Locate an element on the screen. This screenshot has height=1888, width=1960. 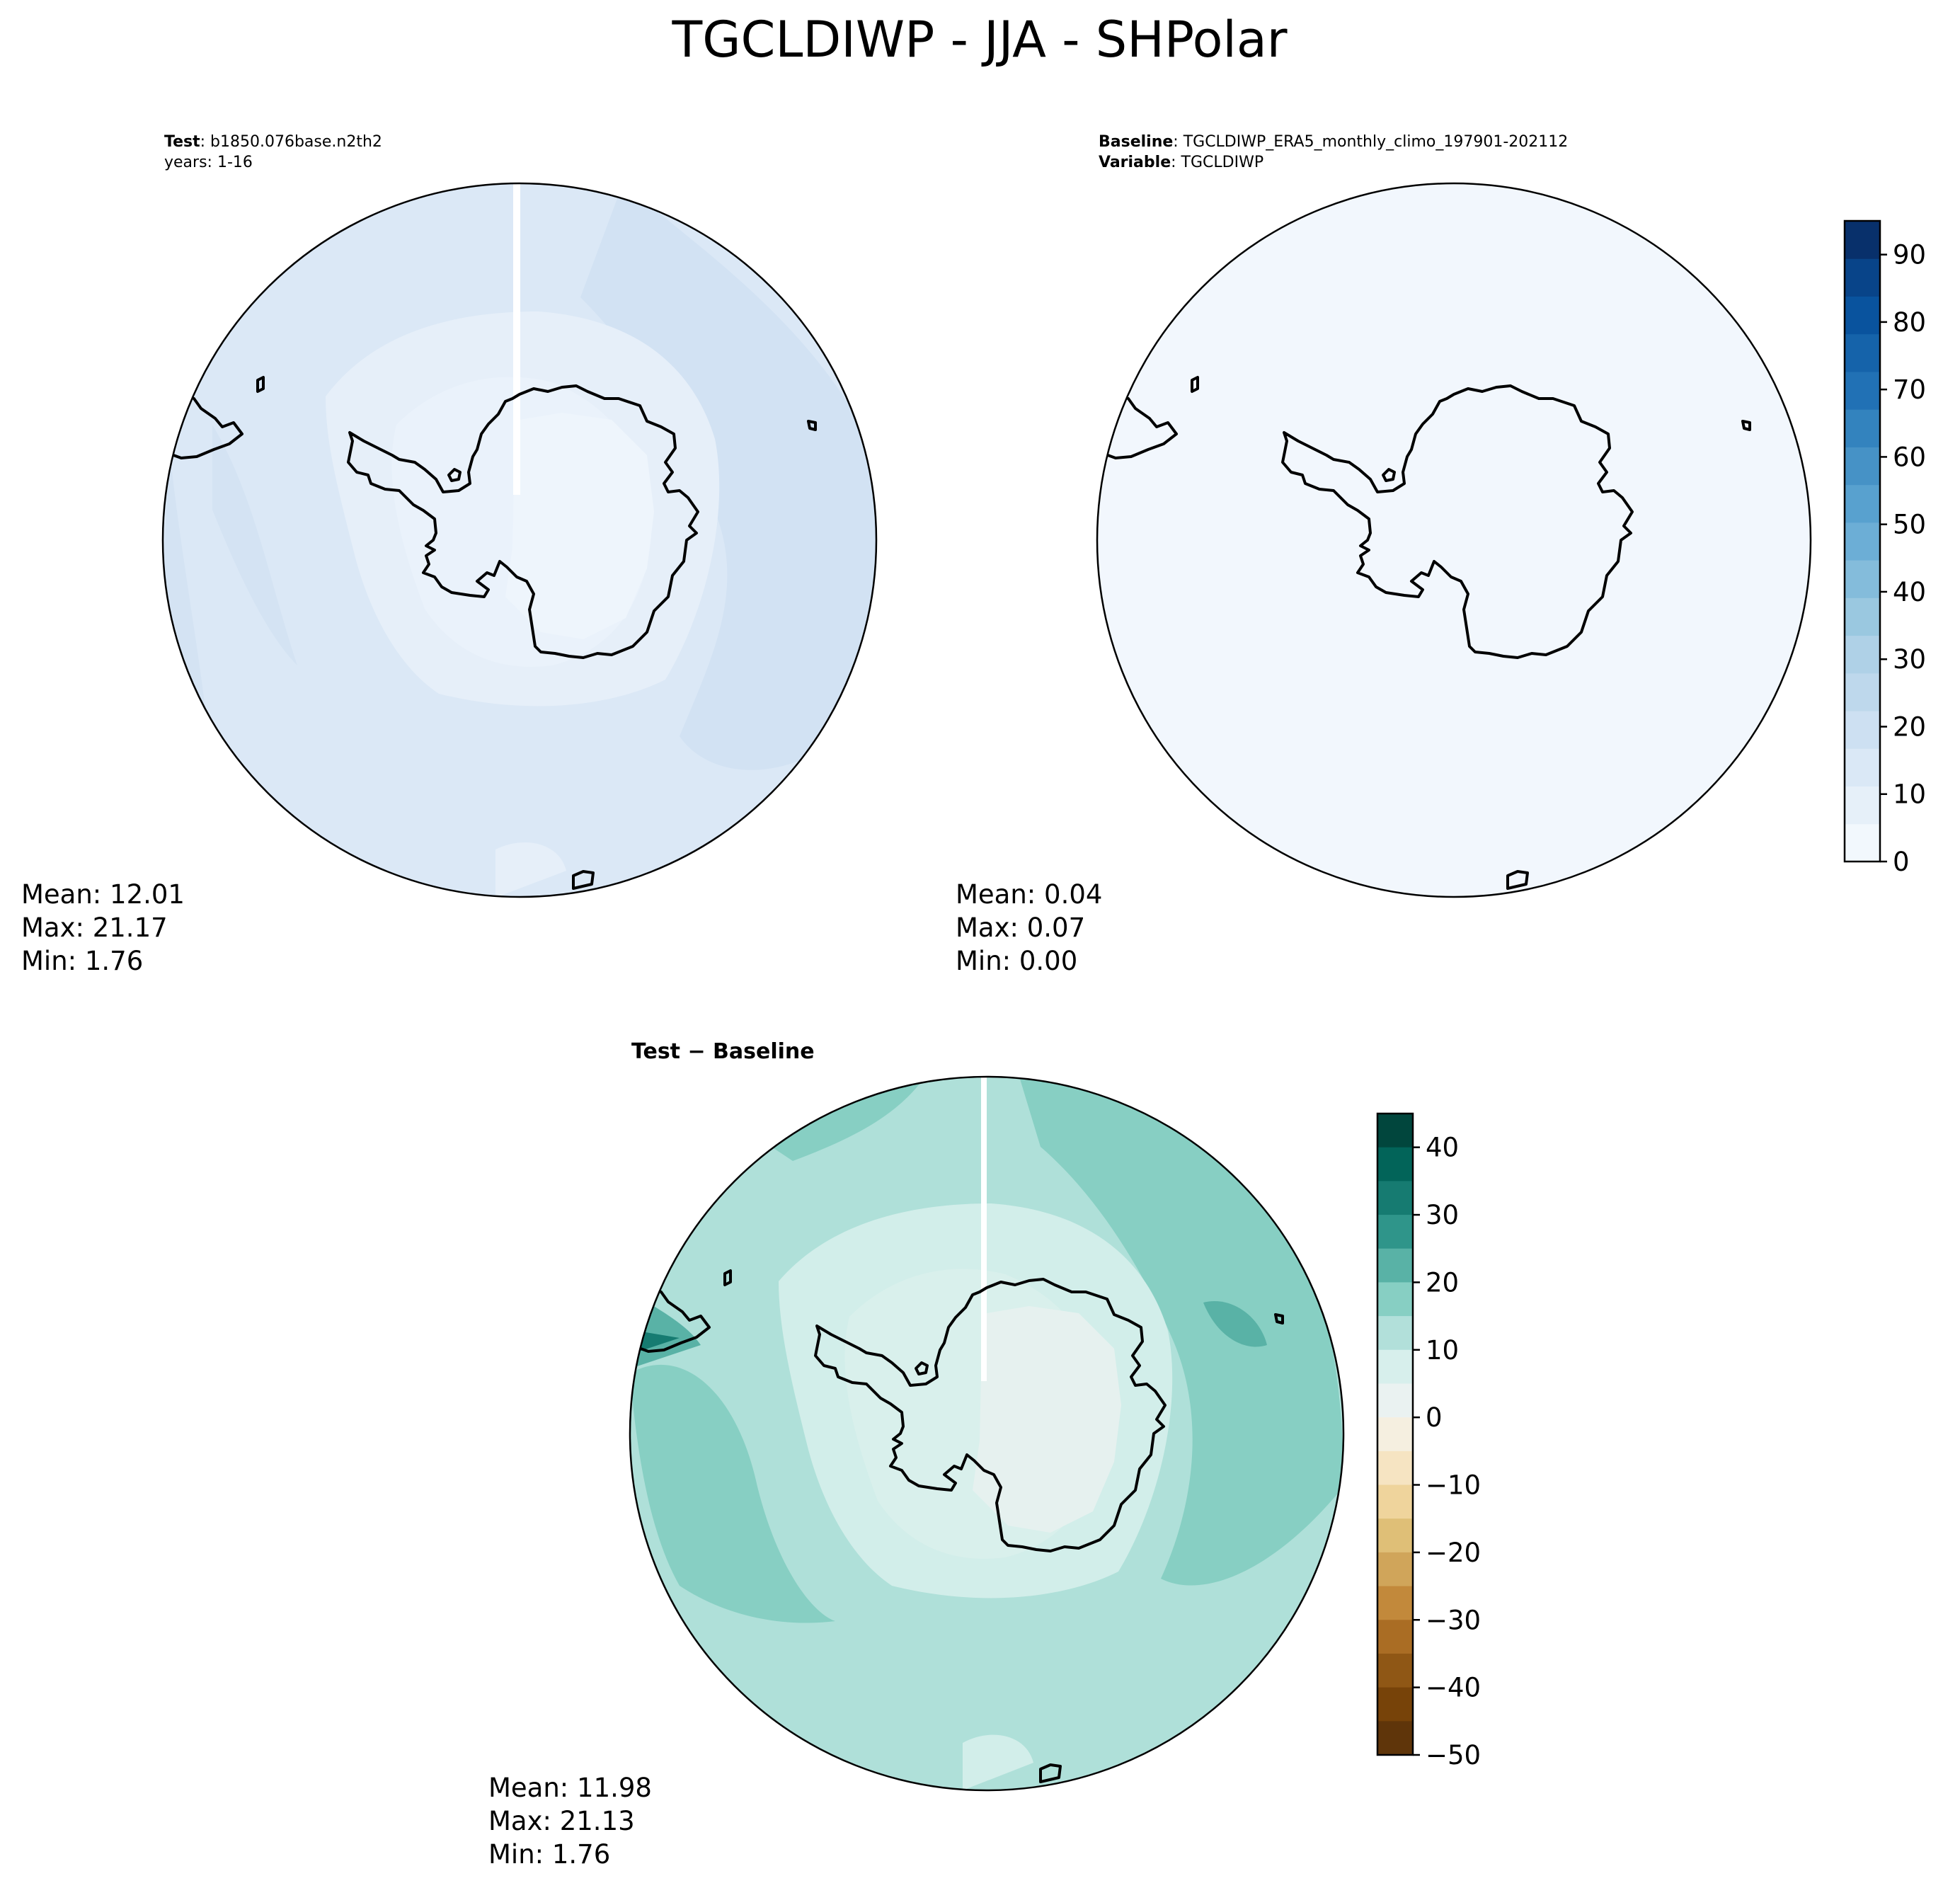
colorbar-main-tick-label: 50 is located at coordinates (1909, 525).